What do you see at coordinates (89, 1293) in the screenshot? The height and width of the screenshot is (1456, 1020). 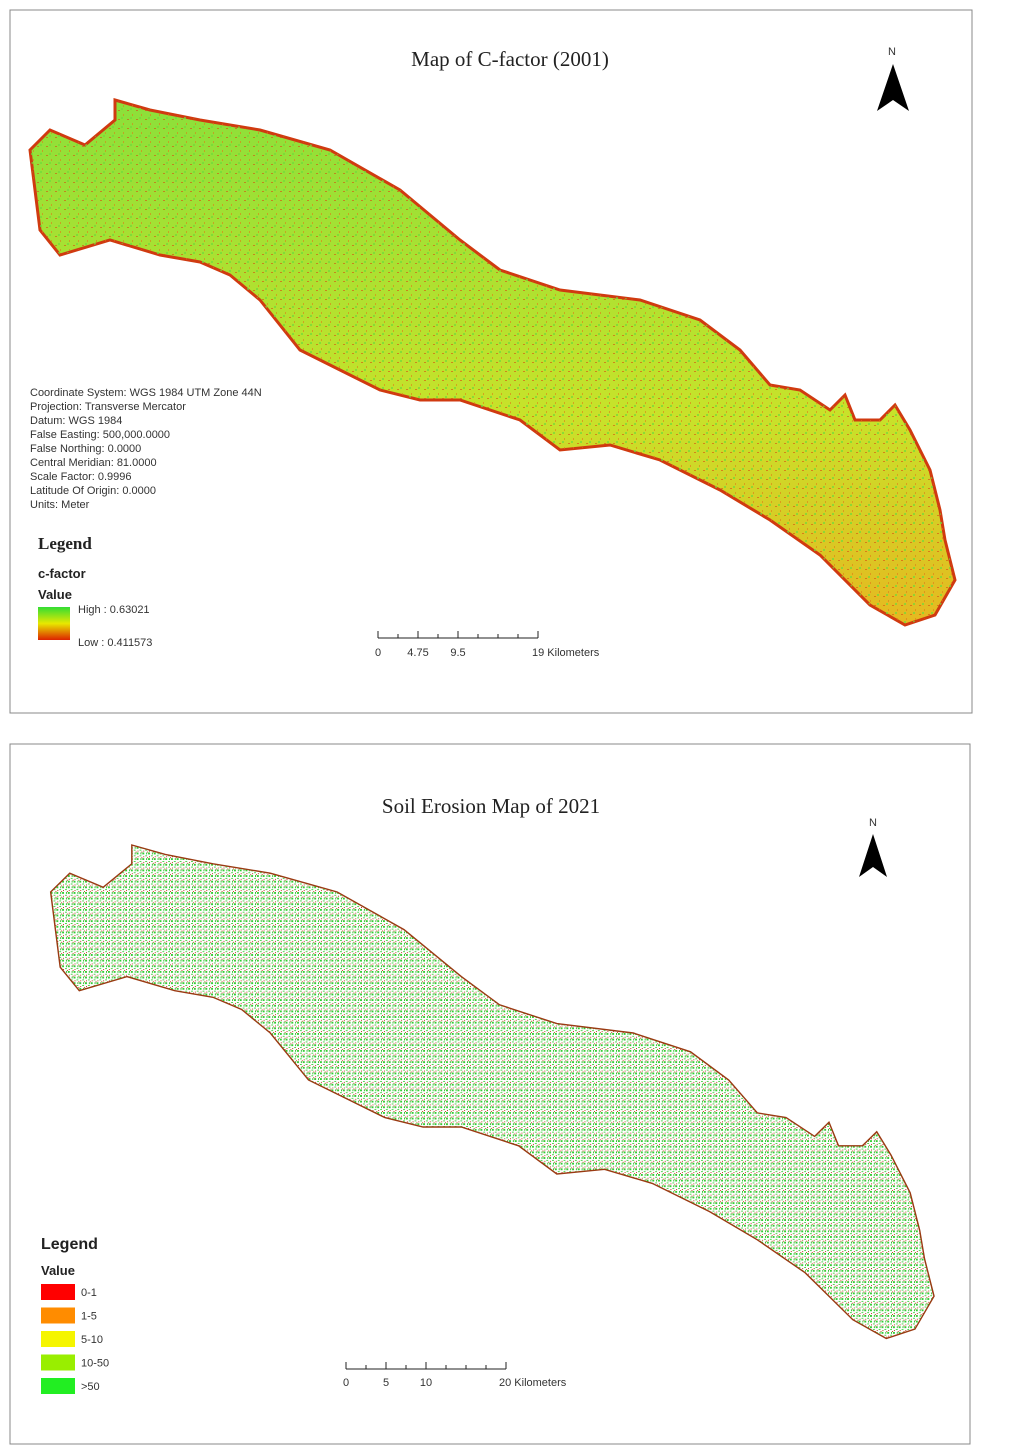 I see `legend-label: 0-1` at bounding box center [89, 1293].